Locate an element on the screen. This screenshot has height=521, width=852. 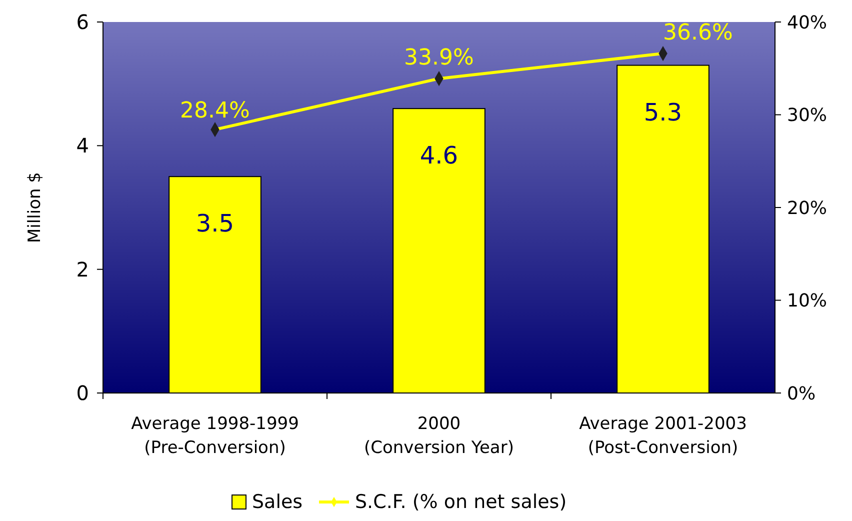
y-tick-label: 6 is located at coordinates (82, 22).